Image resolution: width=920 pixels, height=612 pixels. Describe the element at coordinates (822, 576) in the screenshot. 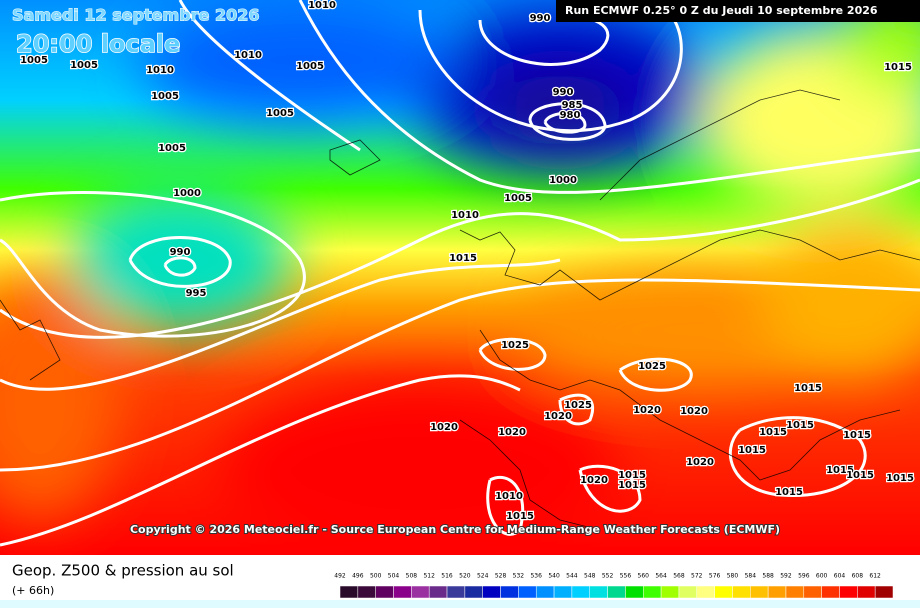

I see `scale-label: 600` at that location.